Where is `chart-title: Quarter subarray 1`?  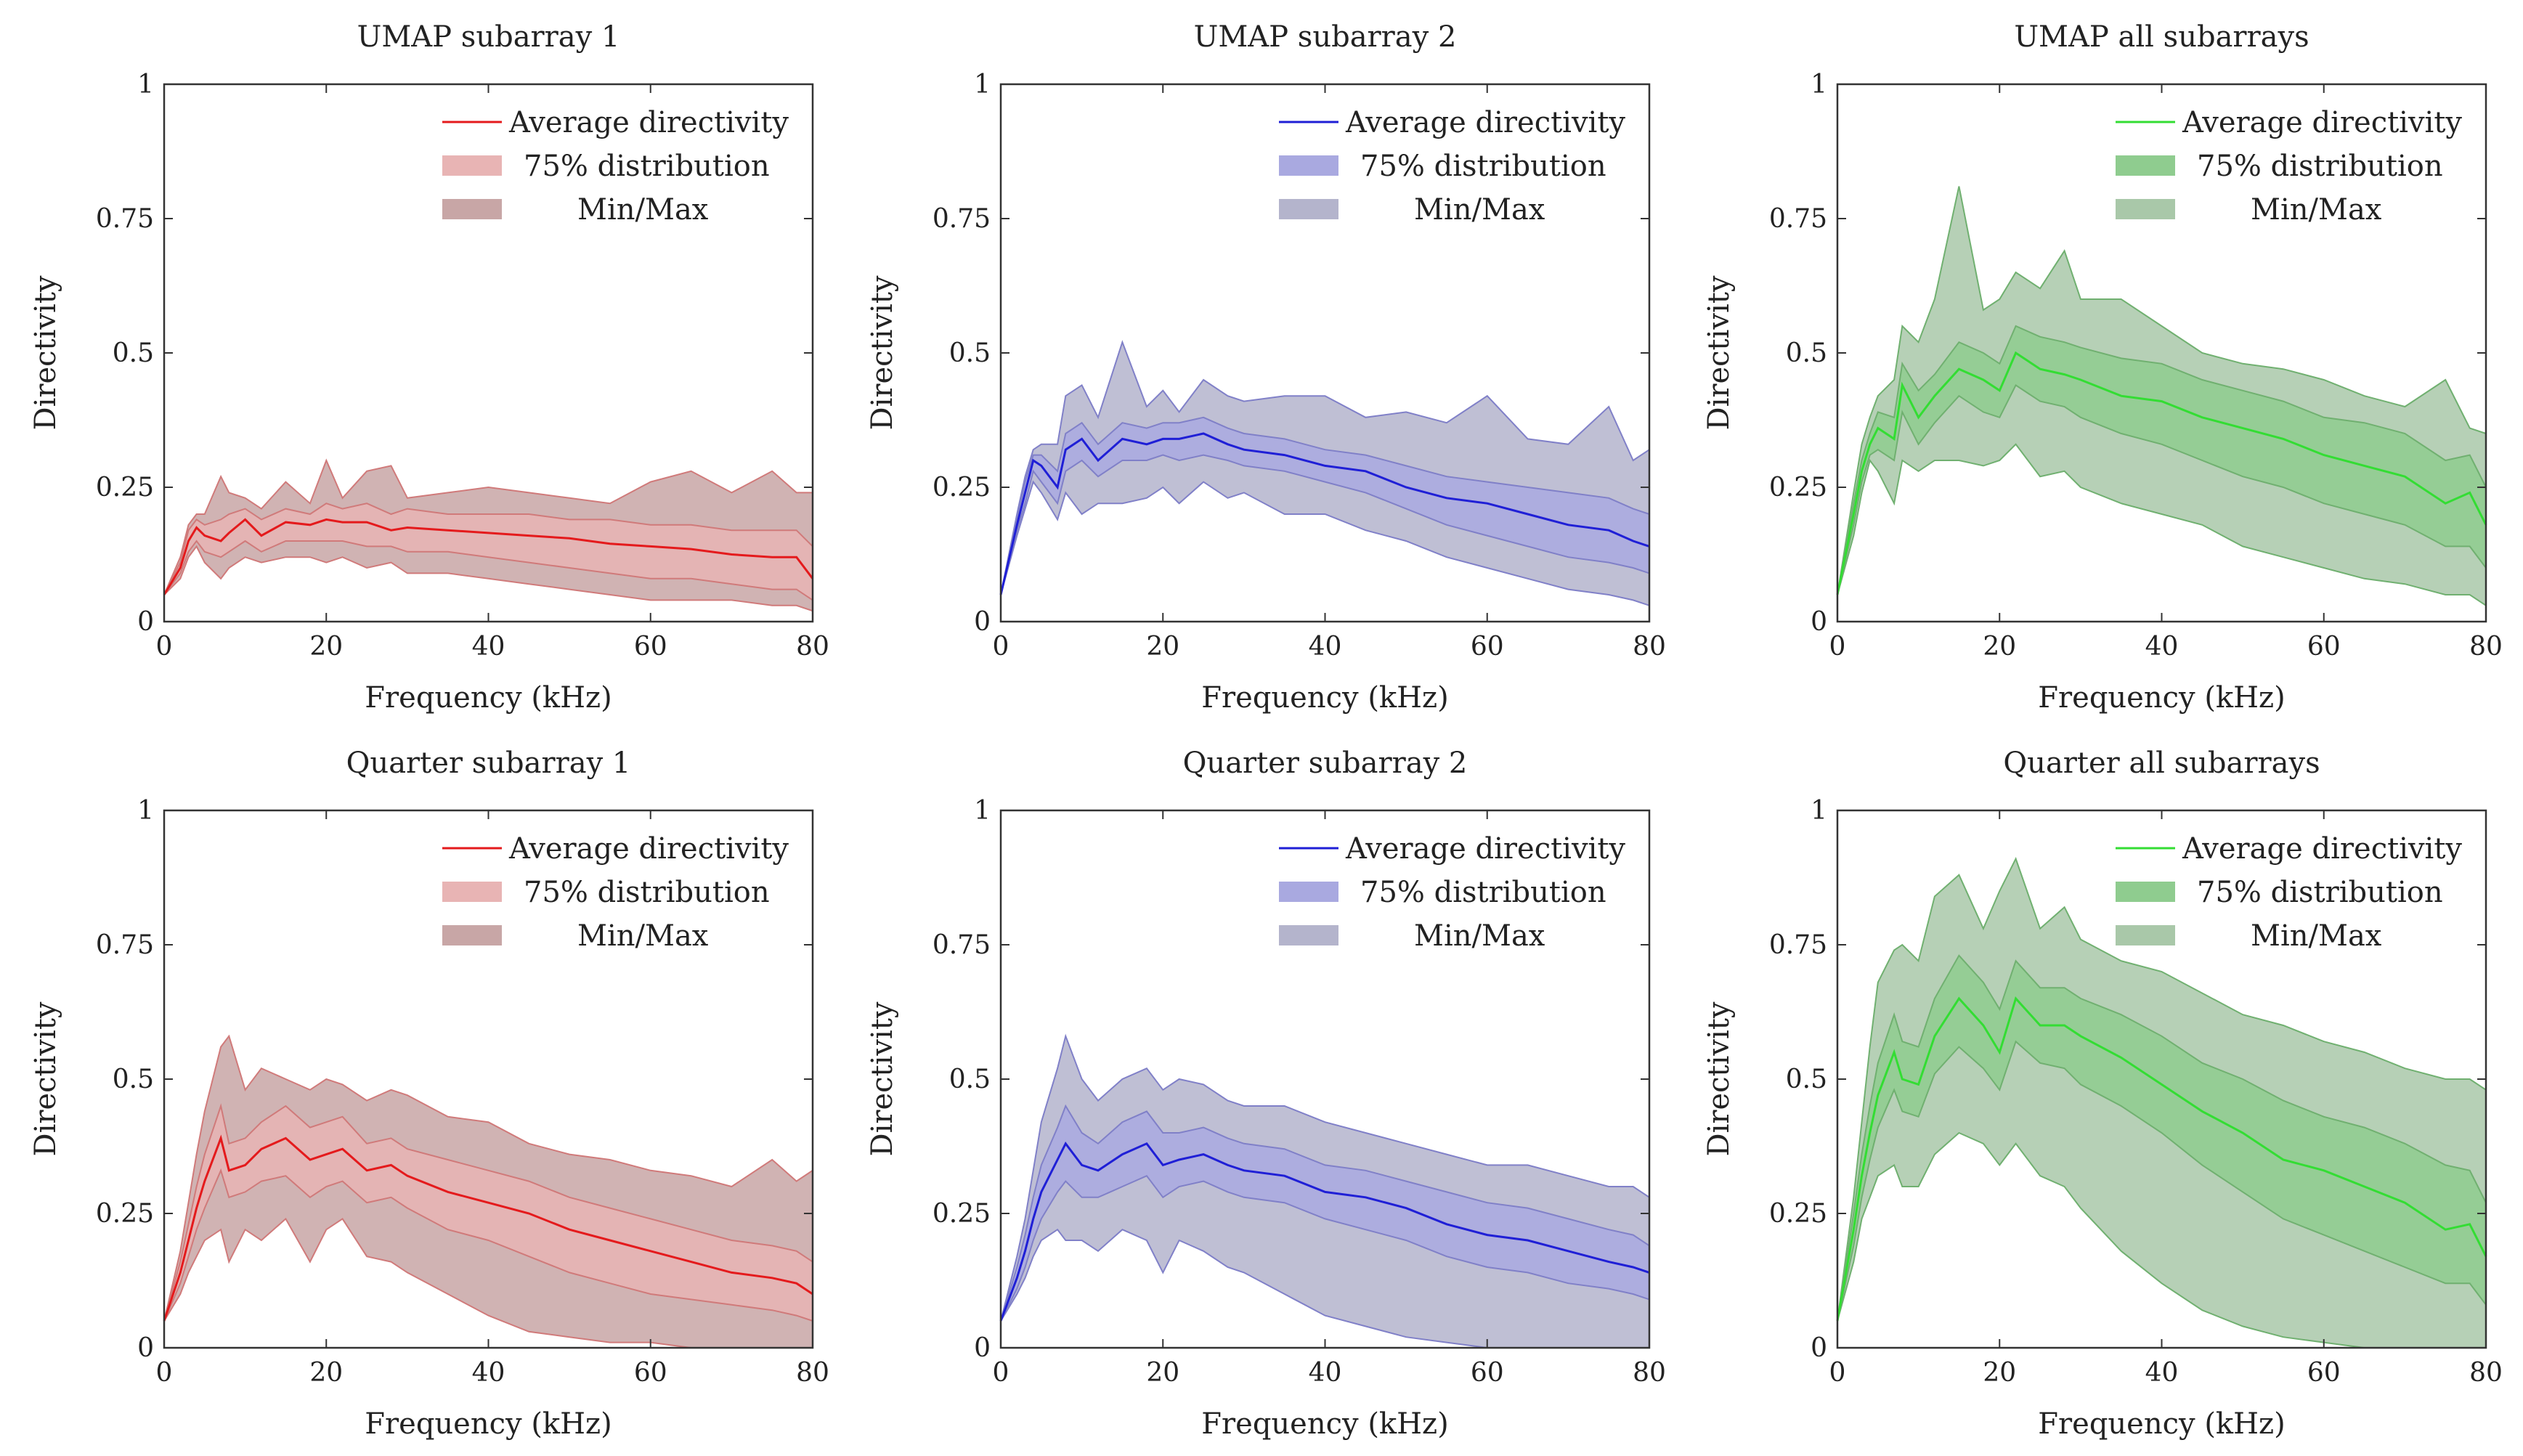
chart-title: Quarter subarray 1 is located at coordinates (488, 764).